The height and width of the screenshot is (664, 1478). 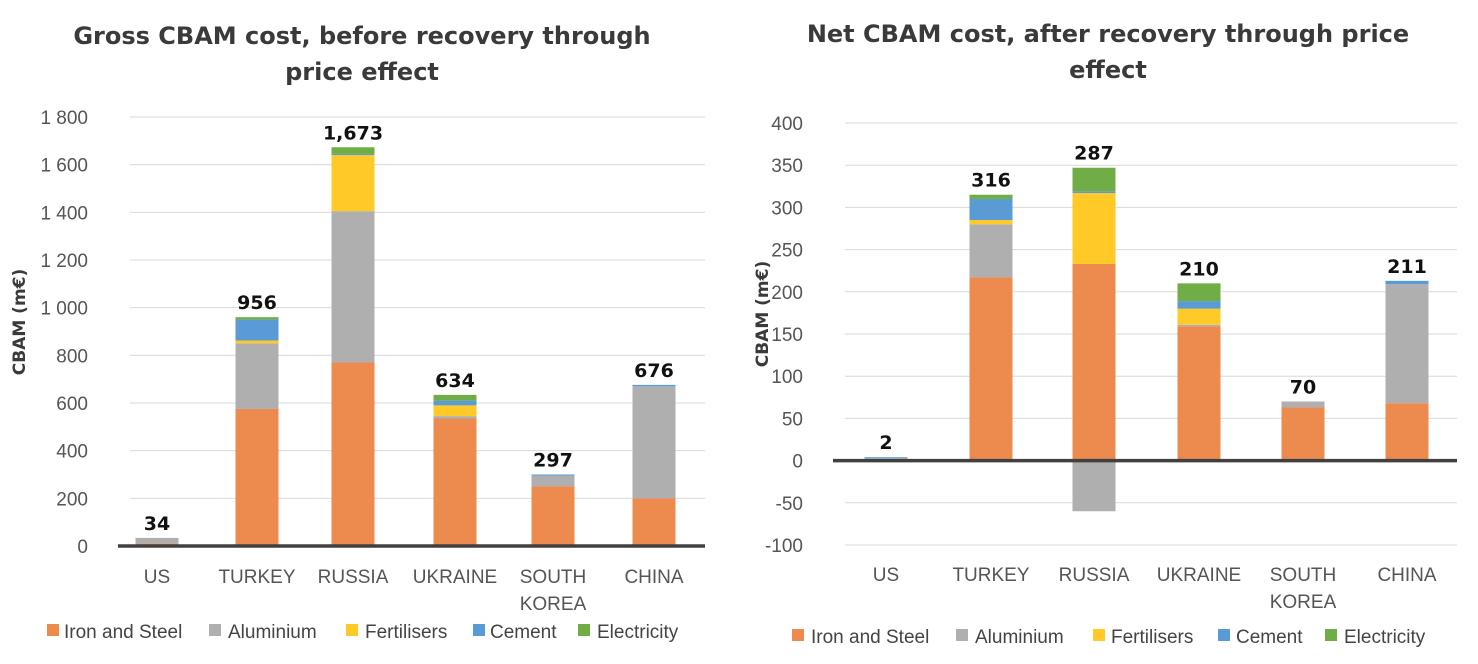 I want to click on total-label: 2, so click(x=885, y=443).